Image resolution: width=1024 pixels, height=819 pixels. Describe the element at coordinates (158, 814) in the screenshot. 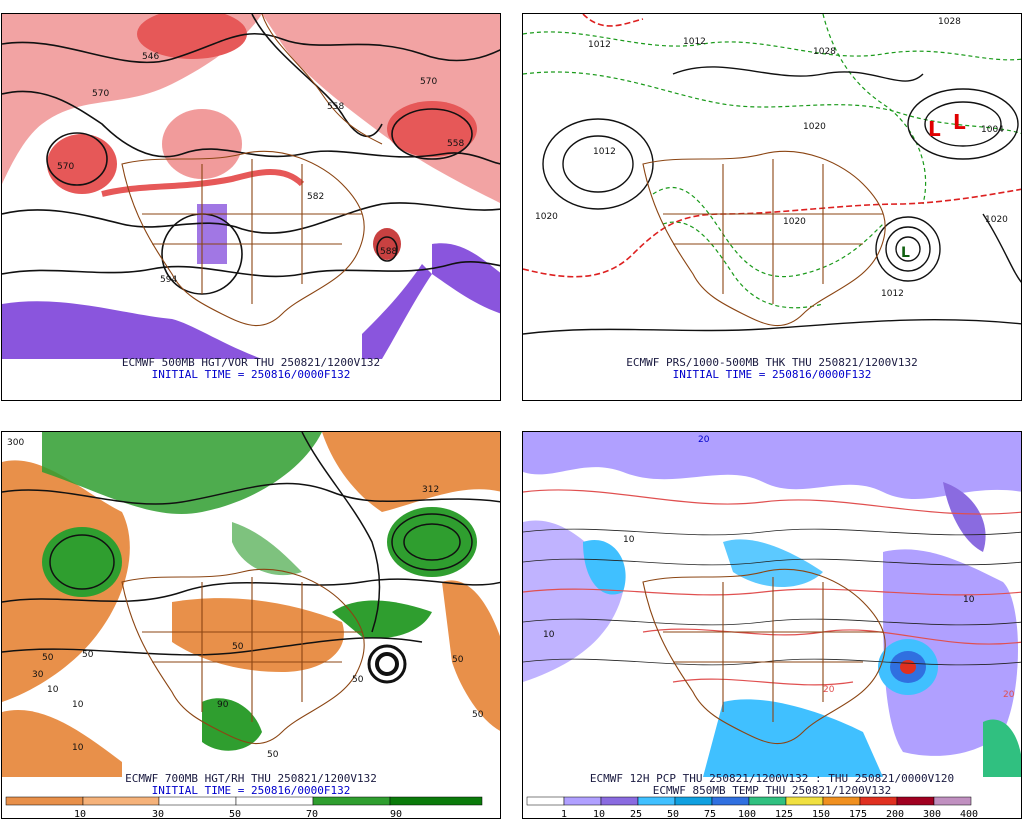

I see `colorbar-tick: 30` at that location.